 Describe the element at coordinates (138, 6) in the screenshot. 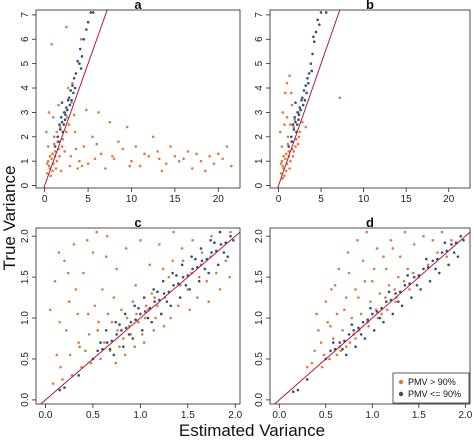

I see `panel-title-a: a` at that location.